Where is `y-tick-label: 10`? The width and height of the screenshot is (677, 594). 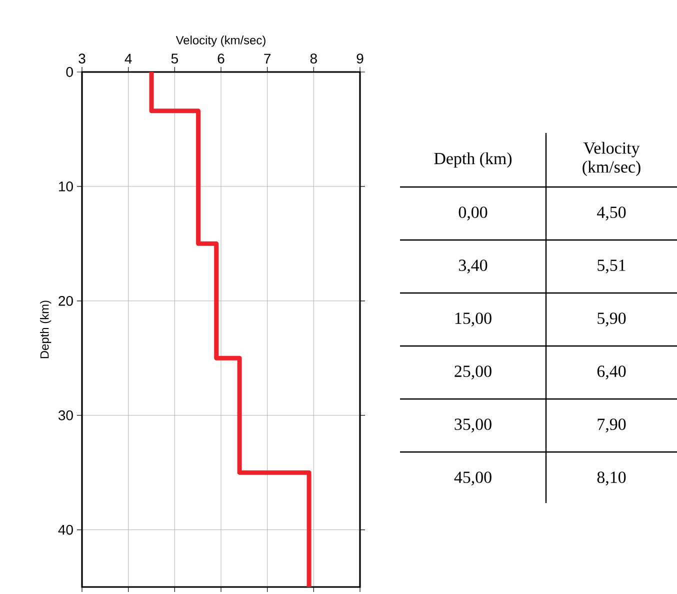
y-tick-label: 10 is located at coordinates (66, 187).